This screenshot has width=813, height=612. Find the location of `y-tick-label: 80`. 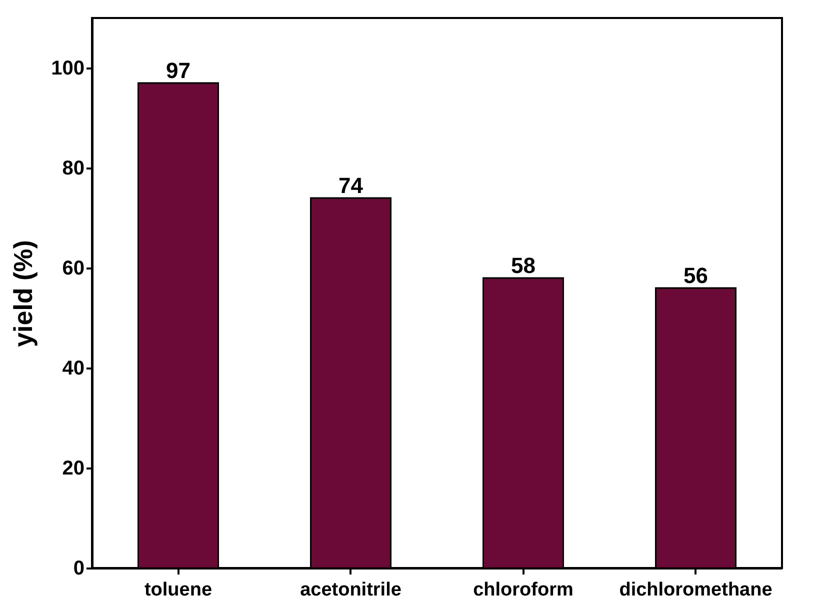

y-tick-label: 80 is located at coordinates (73, 169).